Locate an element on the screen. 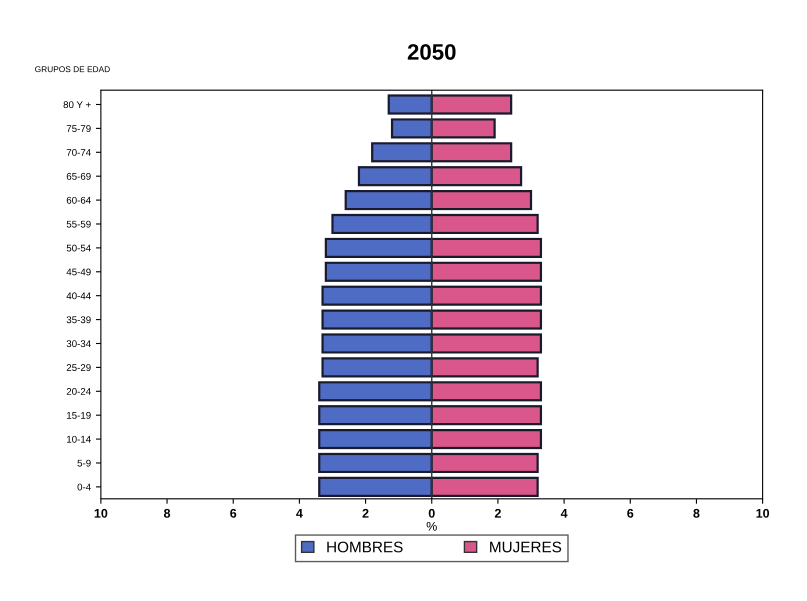 Image resolution: width=807 pixels, height=601 pixels. y-tick-label: 50-54 is located at coordinates (78, 248).